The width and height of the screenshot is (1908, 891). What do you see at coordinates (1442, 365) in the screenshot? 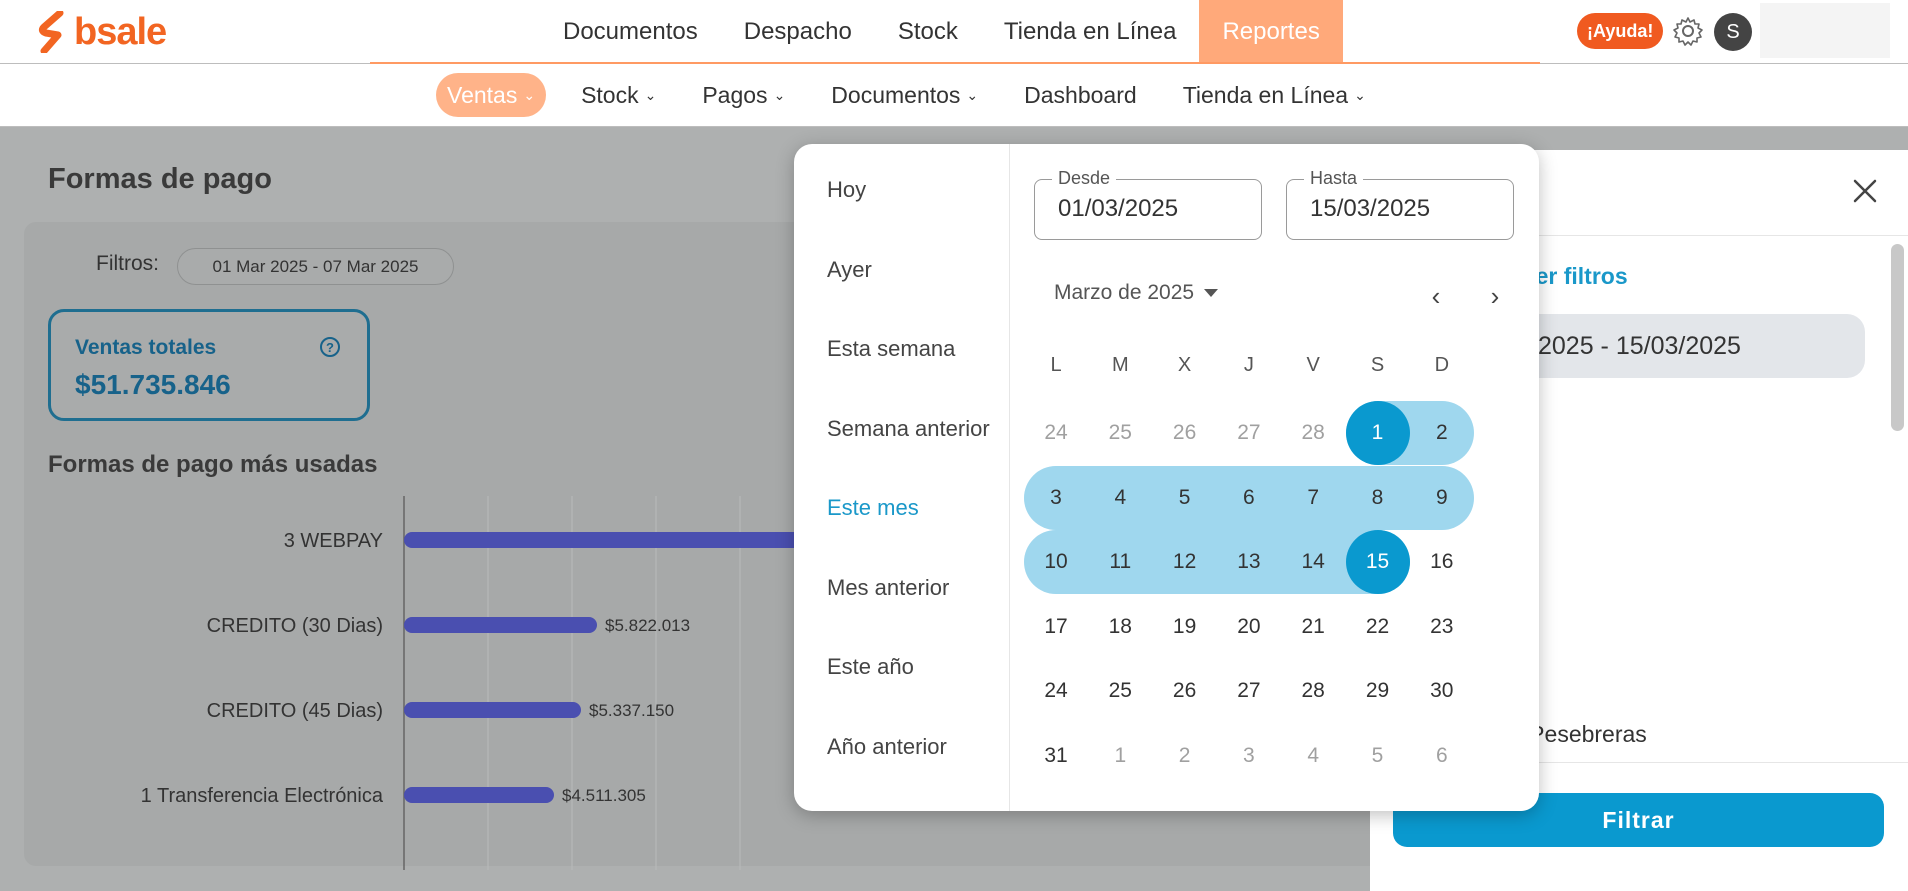
I see `weekday-header: D` at bounding box center [1442, 365].